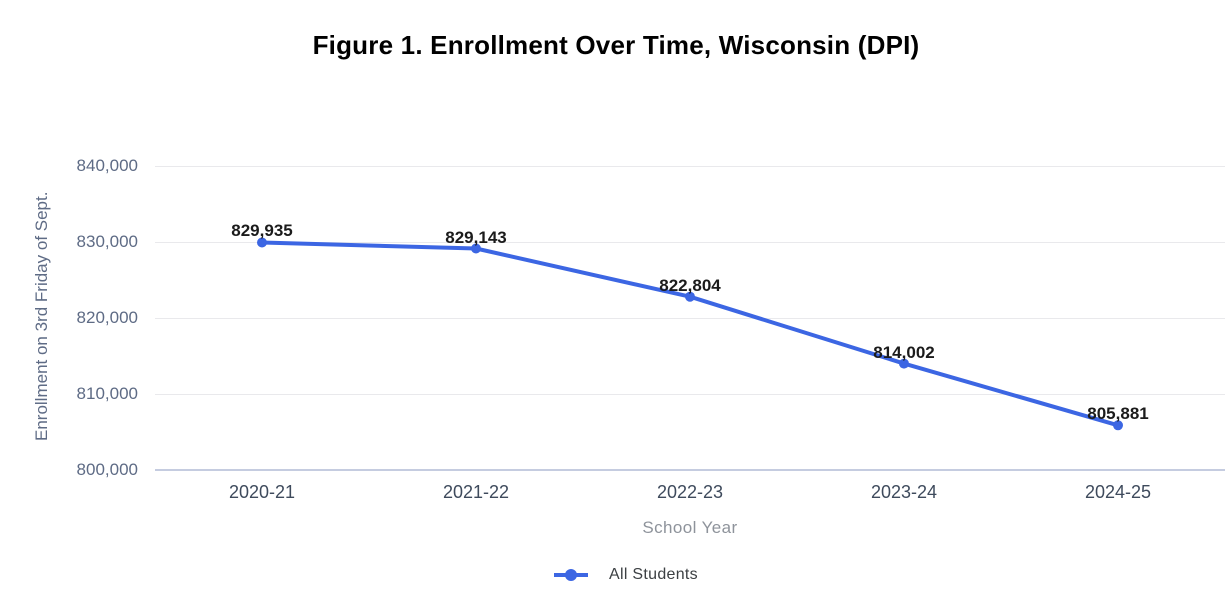  I want to click on y-tick-label: 820,000, so click(107, 317).